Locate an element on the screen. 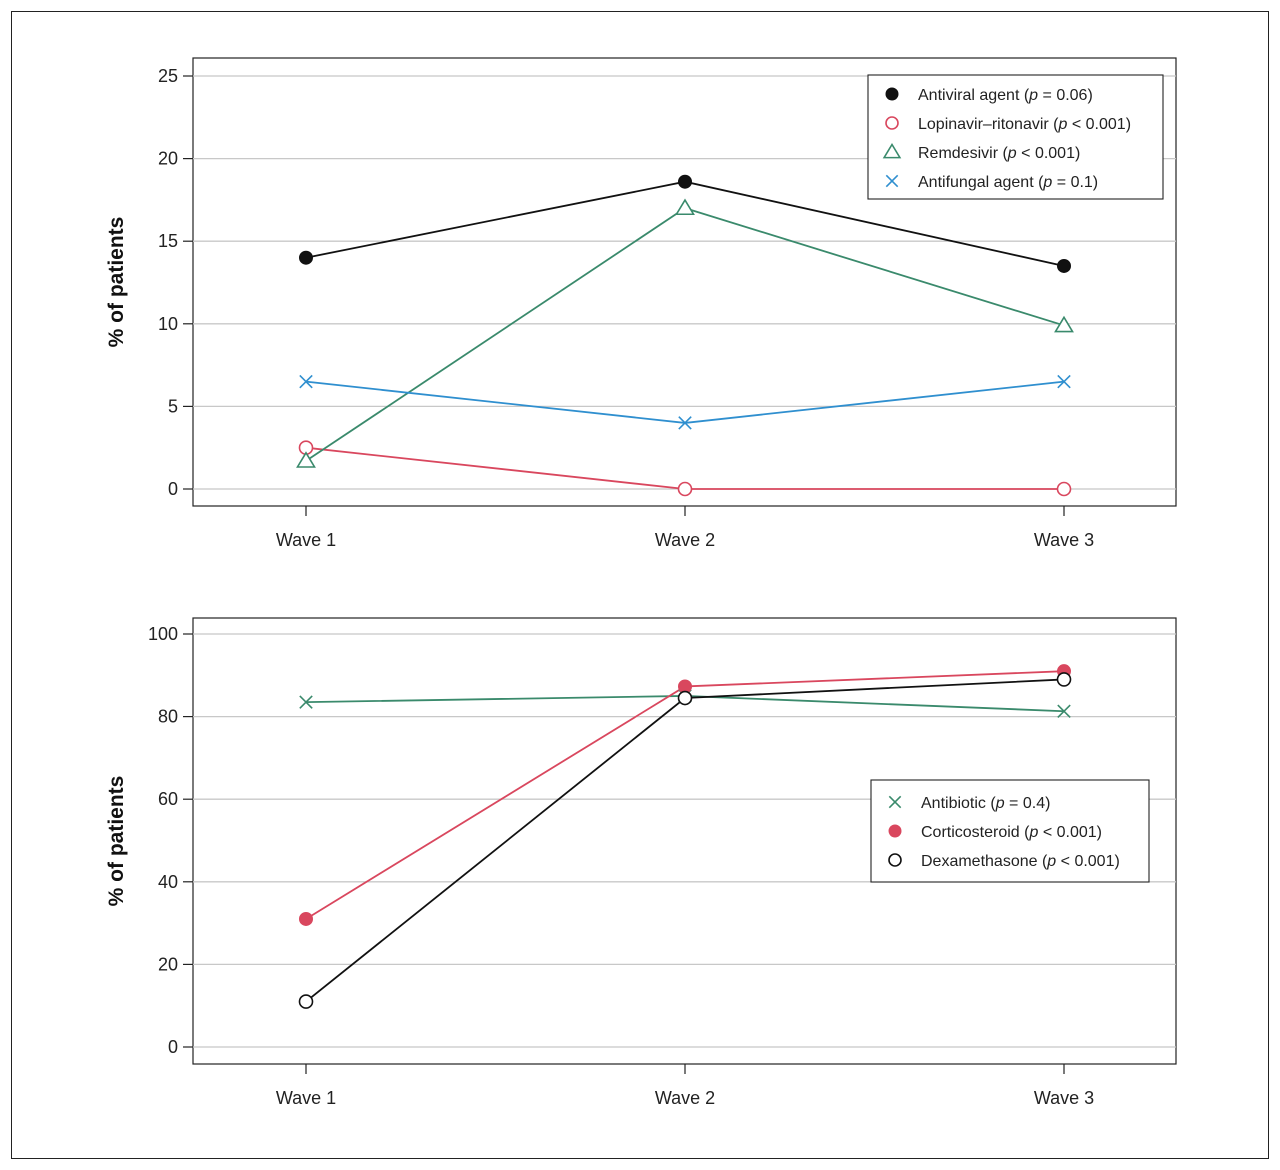  panel-1-series-0-point-2-shape is located at coordinates (1064, 265).